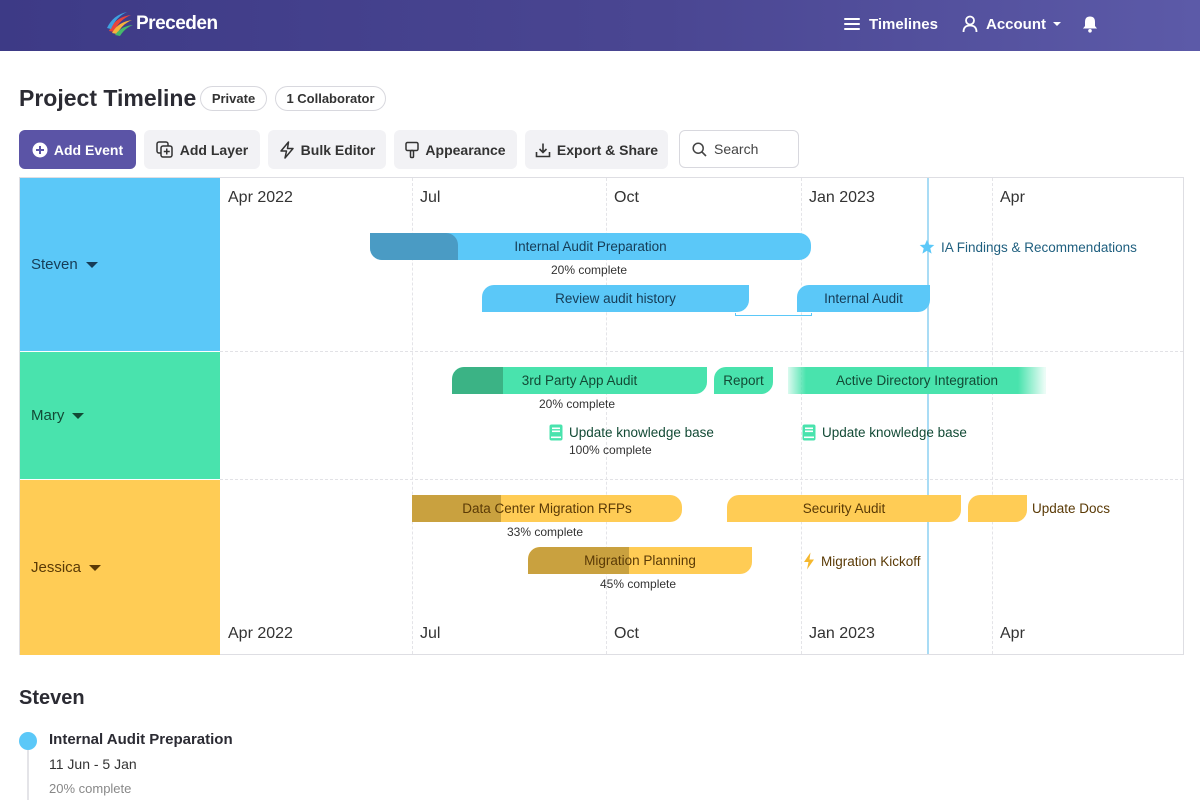 The height and width of the screenshot is (800, 1200). I want to click on month-label-bottom: Jul, so click(430, 633).